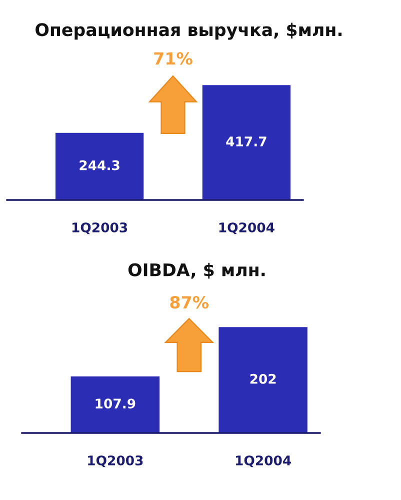  What do you see at coordinates (189, 302) in the screenshot?
I see `text: 87%` at bounding box center [189, 302].